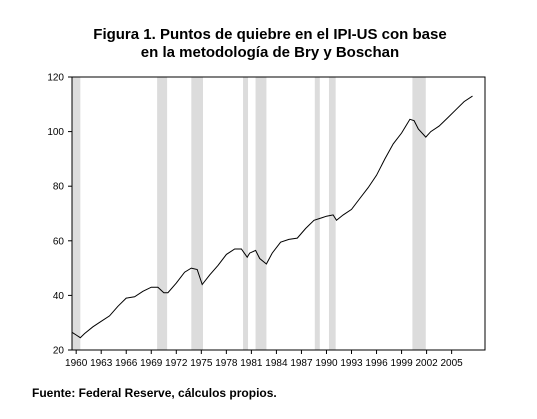 This screenshot has height=419, width=537. What do you see at coordinates (55, 78) in the screenshot?
I see `y-tick-label: 120` at bounding box center [55, 78].